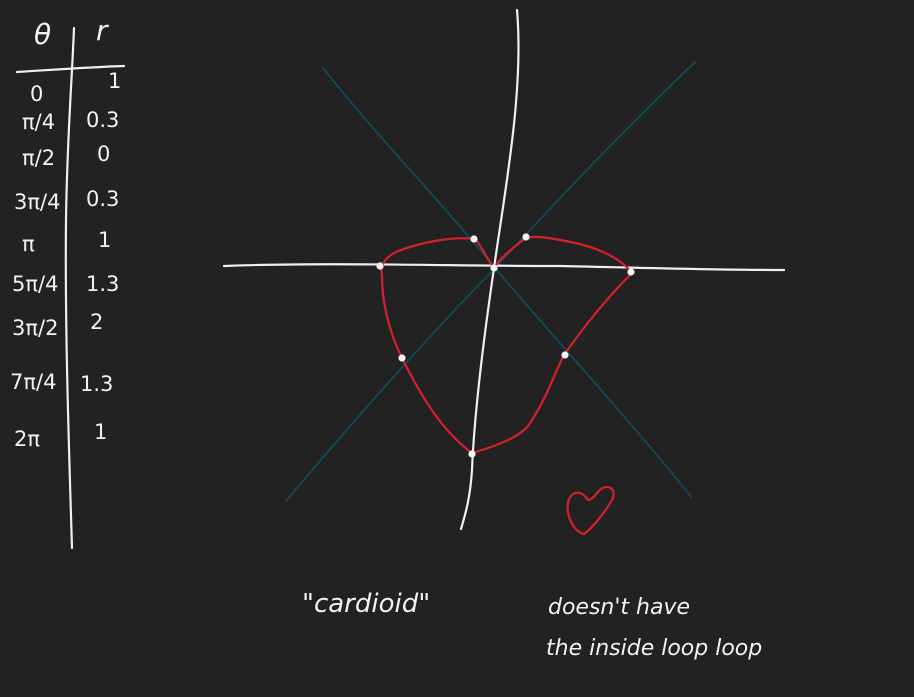 The height and width of the screenshot is (697, 914). I want to click on vertical-axis, so click(489, 269).